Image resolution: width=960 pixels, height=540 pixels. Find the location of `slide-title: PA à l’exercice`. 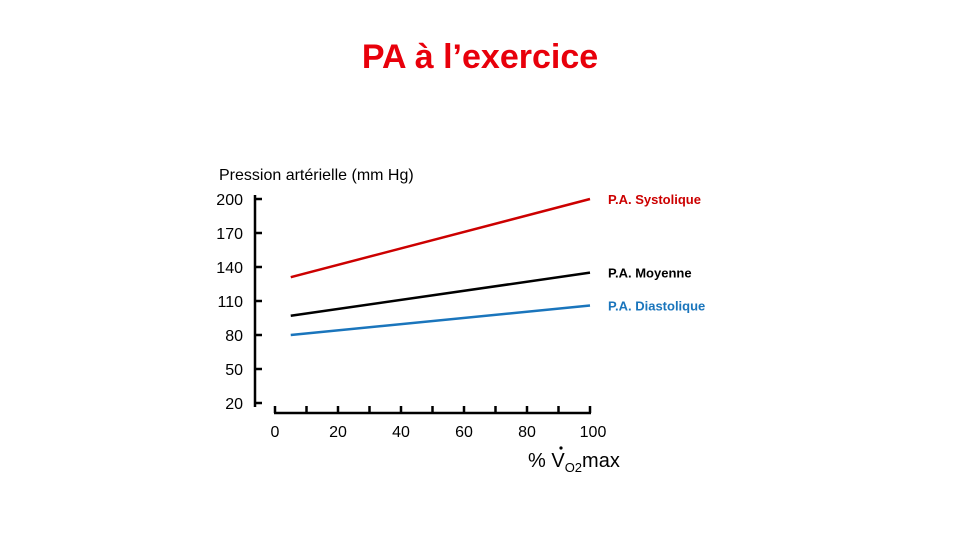

slide-title: PA à l’exercice is located at coordinates (480, 57).